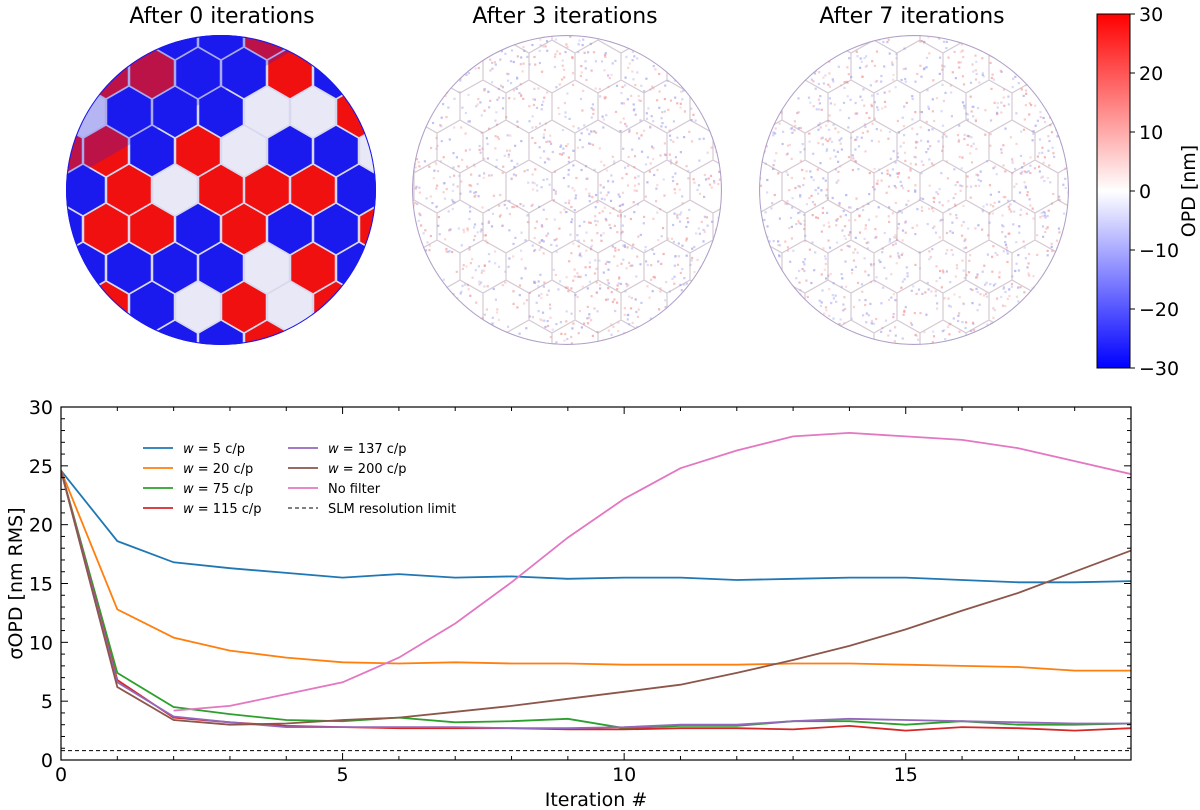  I want to click on legend-label: w = 20 c/p, so click(218, 469).